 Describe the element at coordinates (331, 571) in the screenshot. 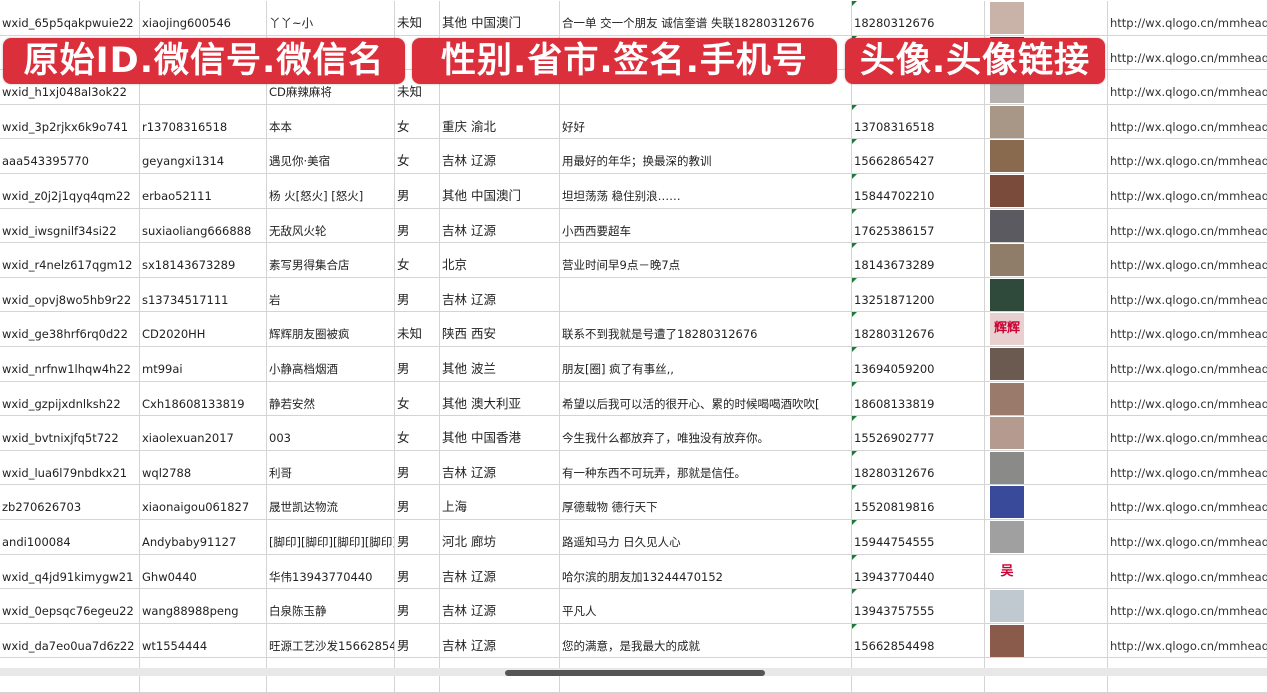

I see `cell-wechat-name: 华伟13943770440` at that location.